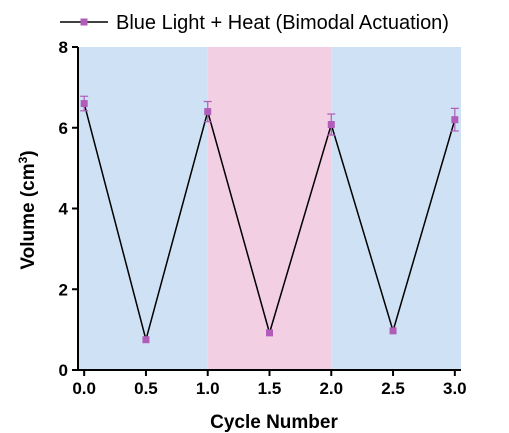  I want to click on legend-marker, so click(84, 22).